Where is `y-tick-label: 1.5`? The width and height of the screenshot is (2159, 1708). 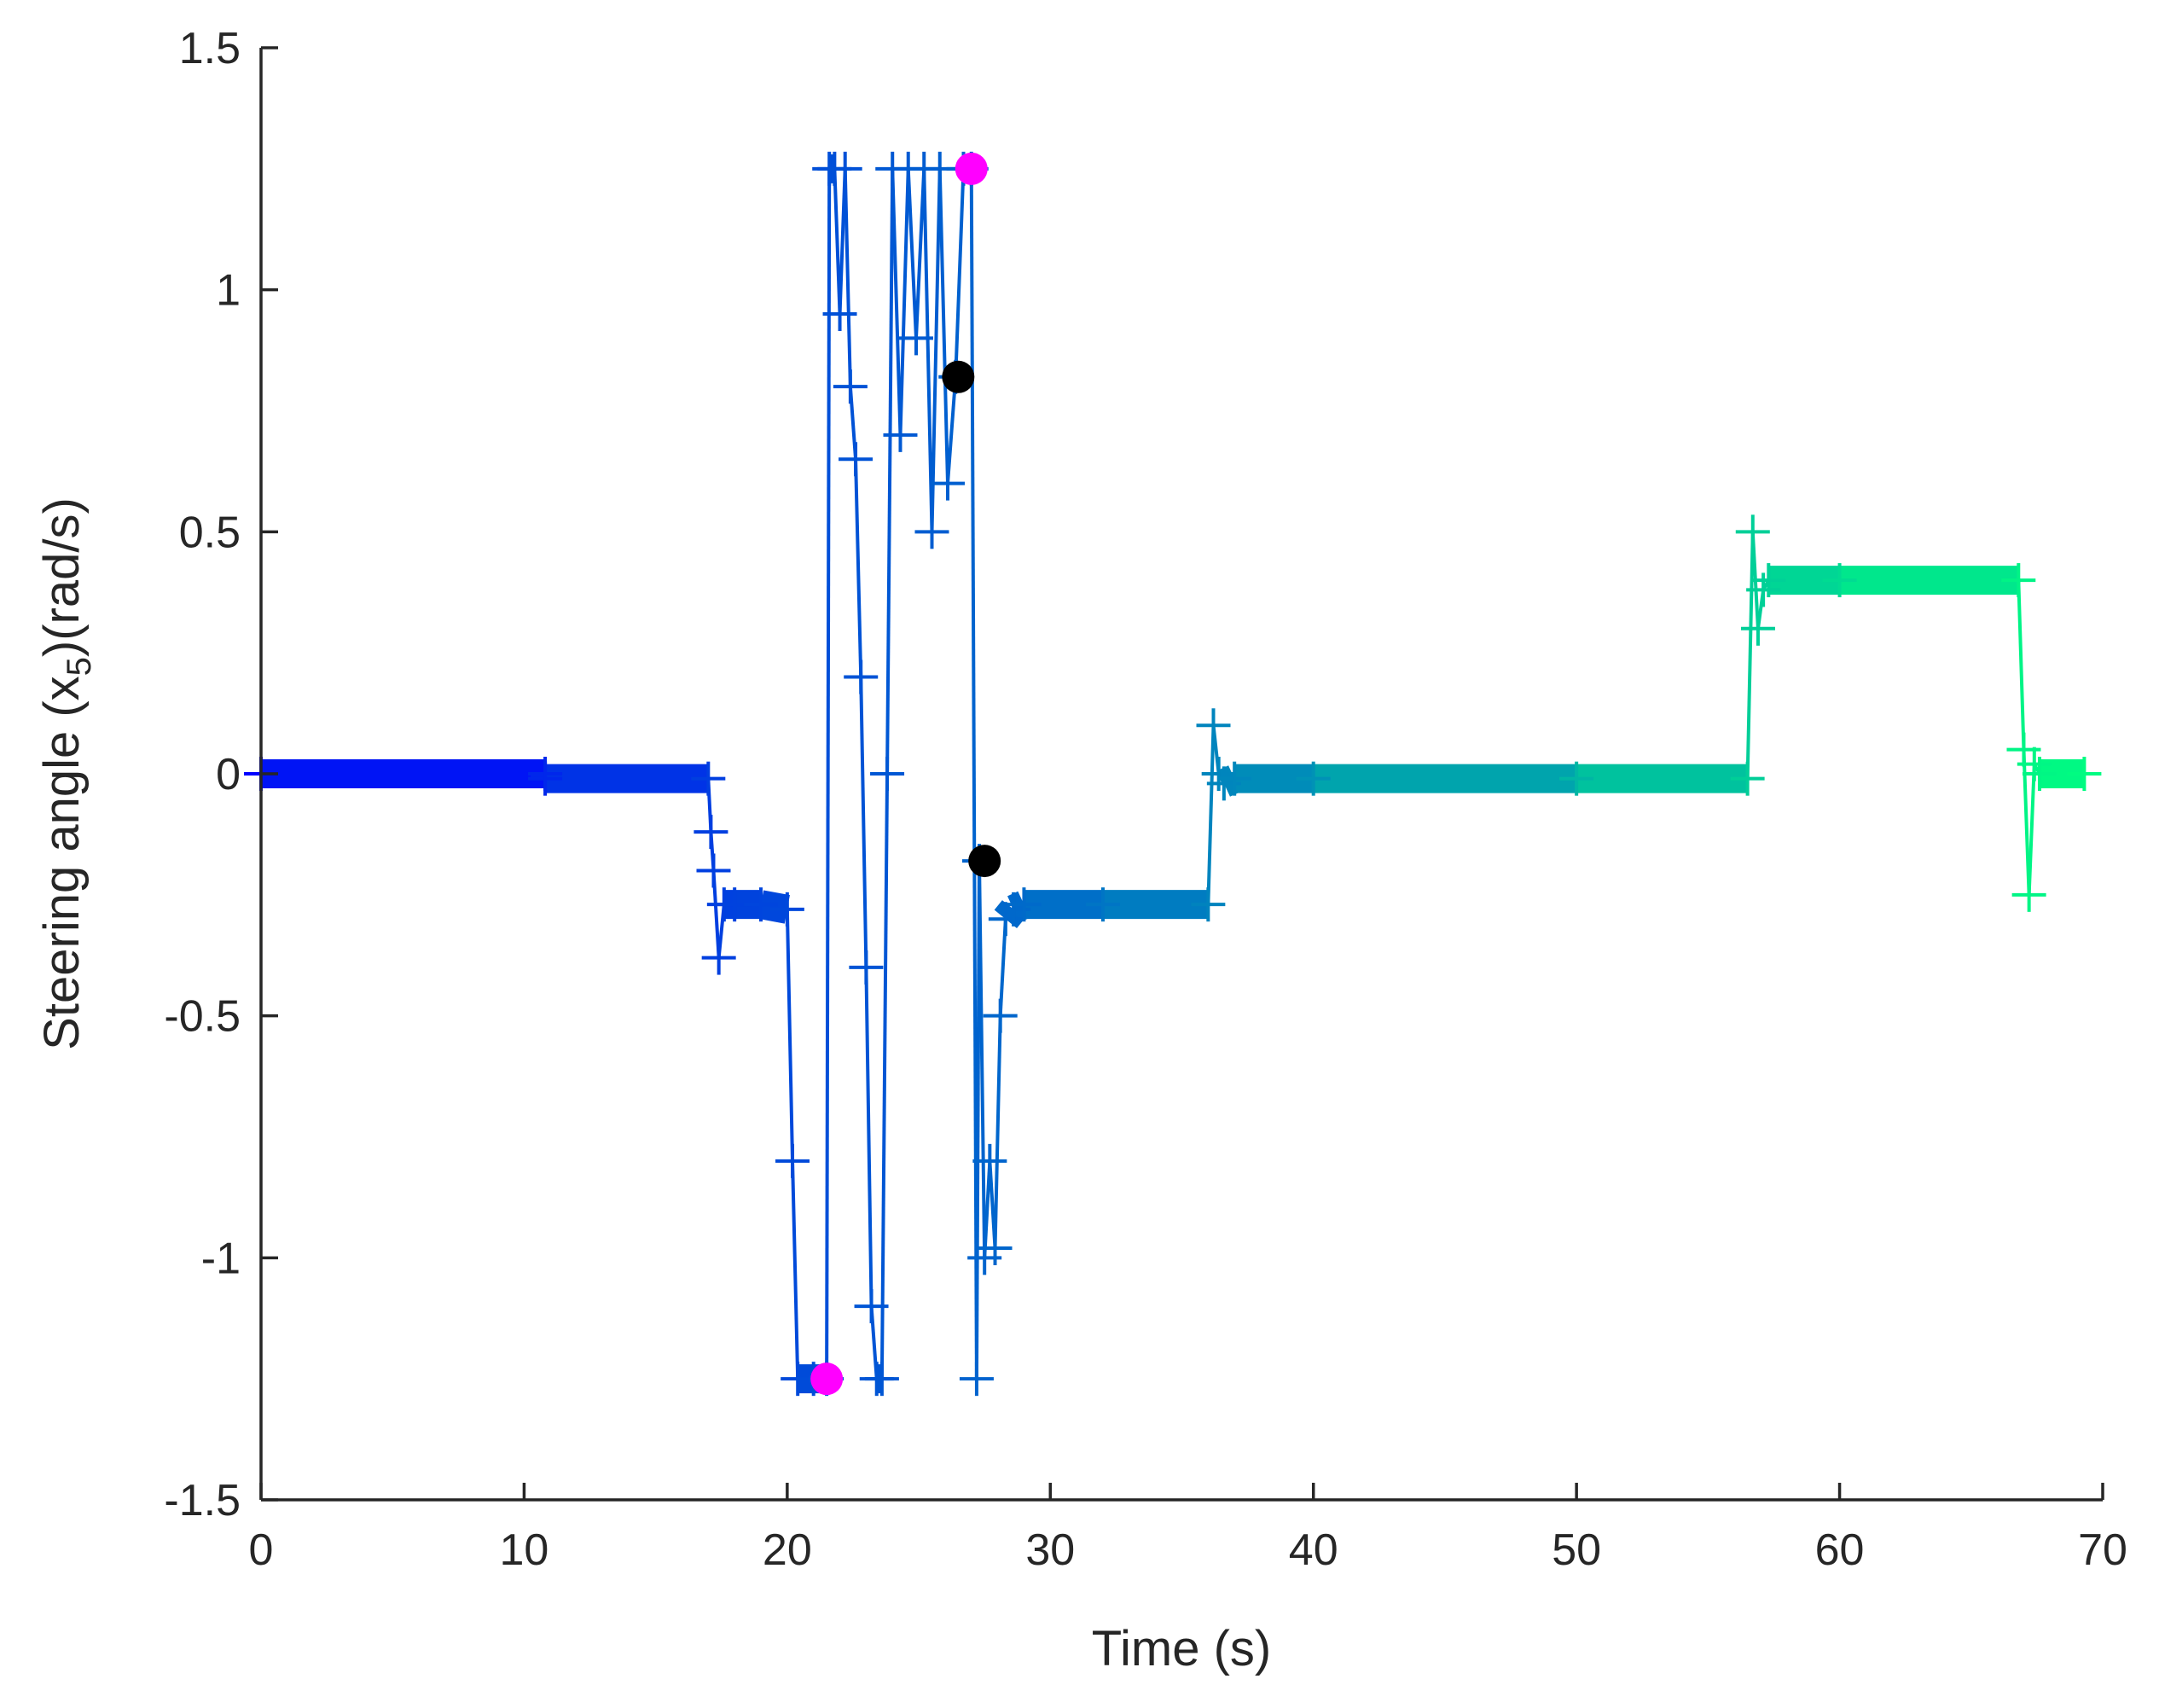 y-tick-label: 1.5 is located at coordinates (210, 48).